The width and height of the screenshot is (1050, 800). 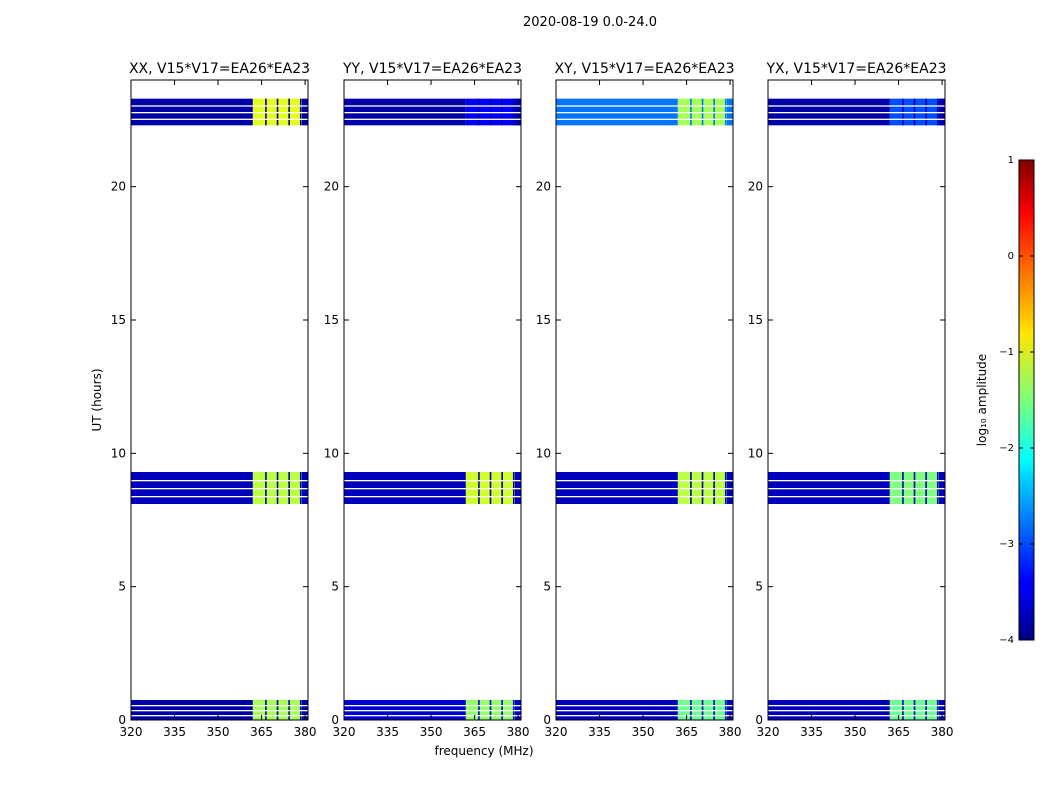 I want to click on x-axis-label: frequency (MHz), so click(x=483, y=751).